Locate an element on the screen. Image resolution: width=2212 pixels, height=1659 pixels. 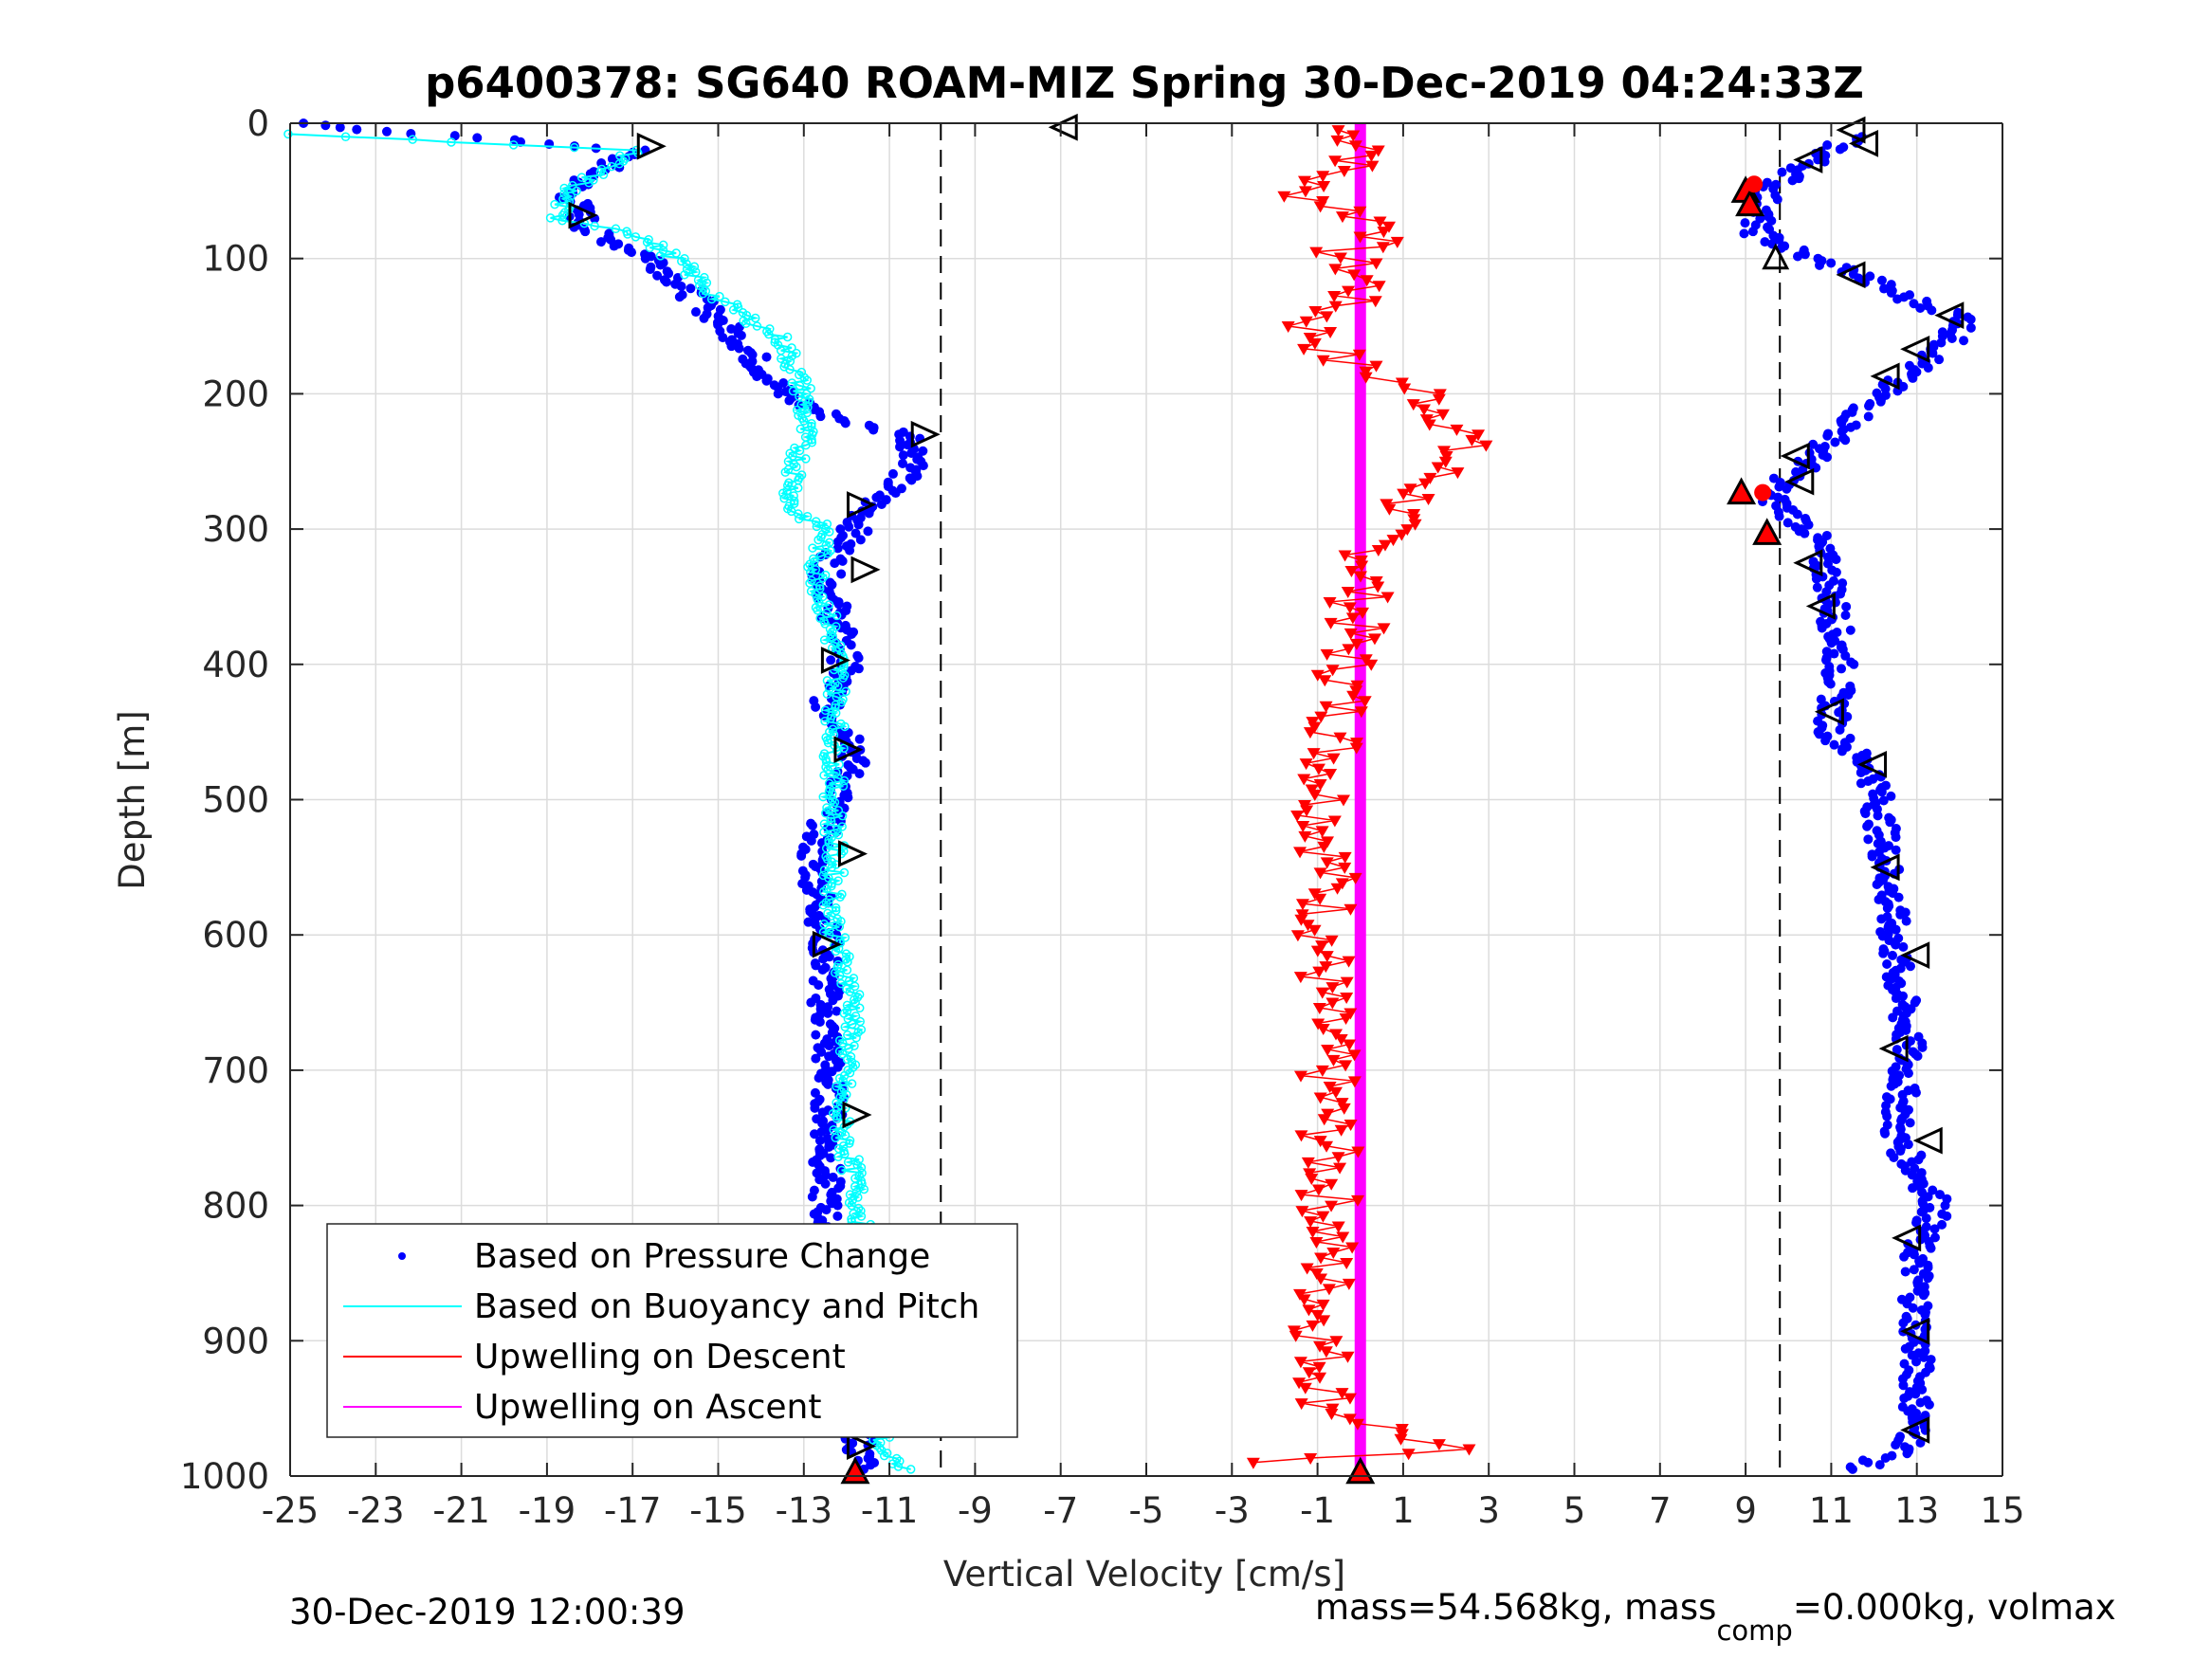
x-tick-label: 9 is located at coordinates (1745, 1510).